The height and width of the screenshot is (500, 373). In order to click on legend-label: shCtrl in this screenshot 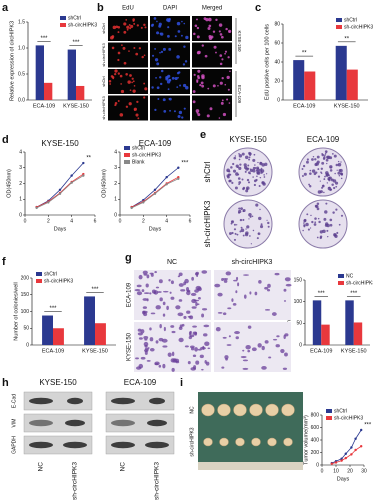, I will do `click(50, 274)`.